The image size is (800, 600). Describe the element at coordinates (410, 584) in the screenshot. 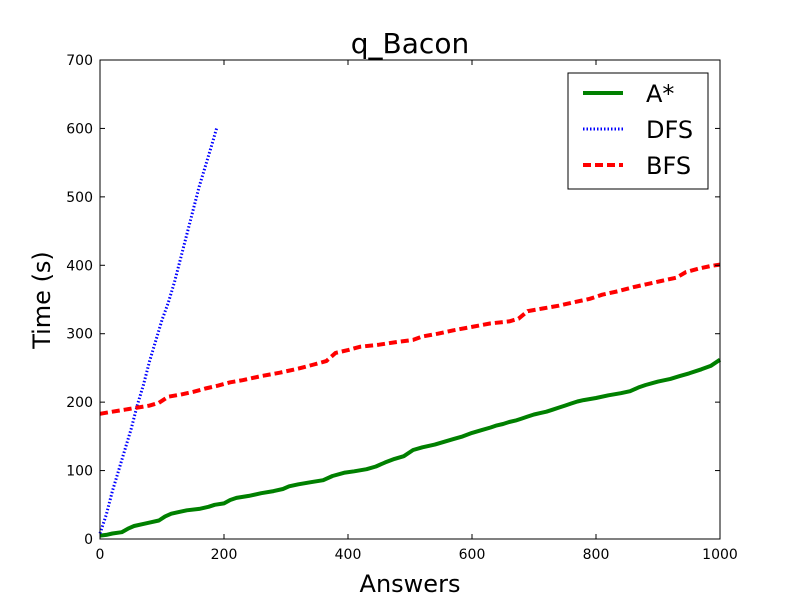

I see `x-axis-label: Answers` at that location.